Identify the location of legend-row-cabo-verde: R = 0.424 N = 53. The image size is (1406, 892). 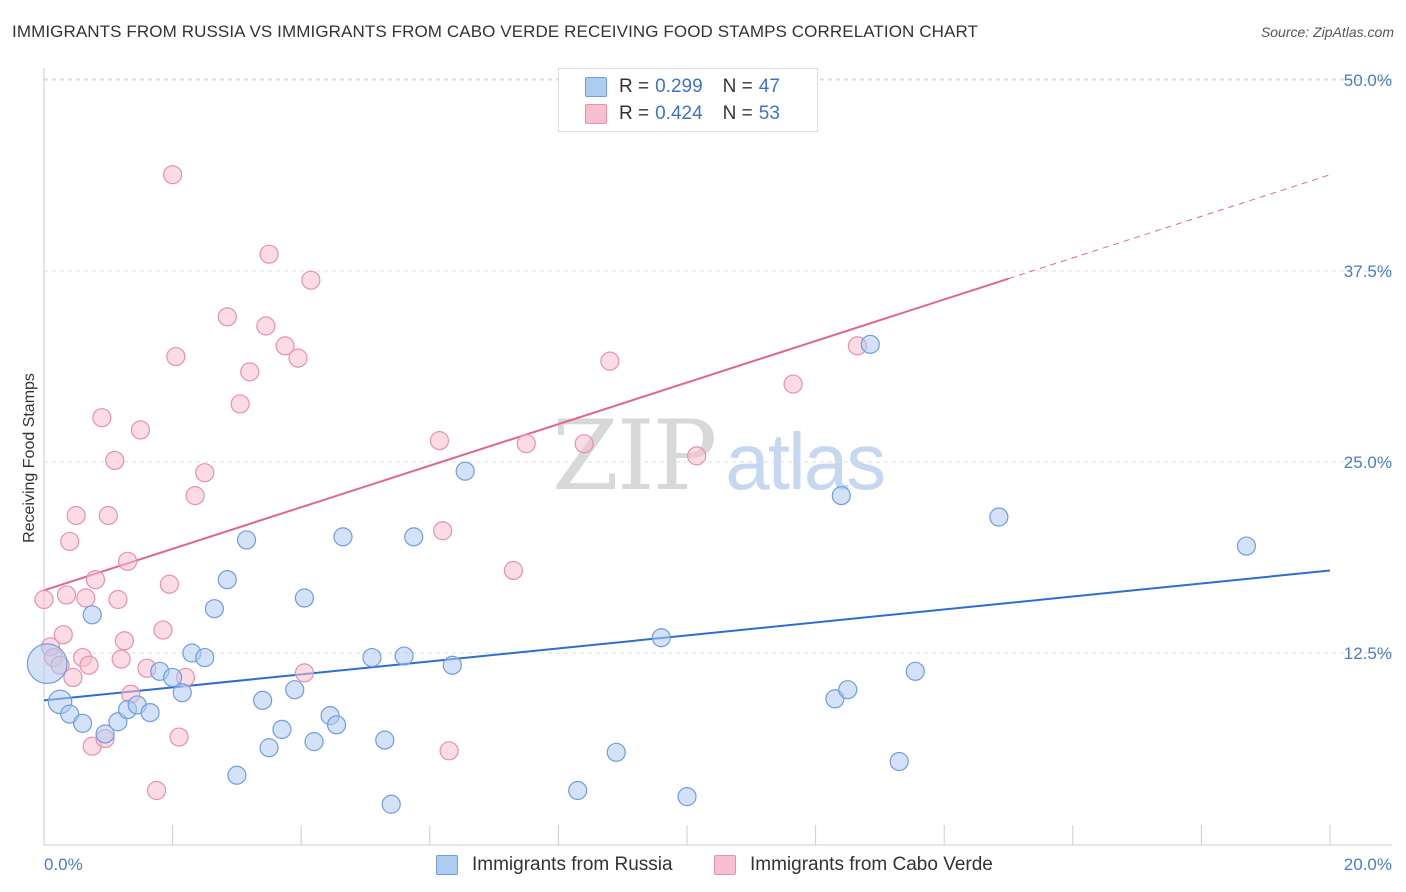
(682, 114).